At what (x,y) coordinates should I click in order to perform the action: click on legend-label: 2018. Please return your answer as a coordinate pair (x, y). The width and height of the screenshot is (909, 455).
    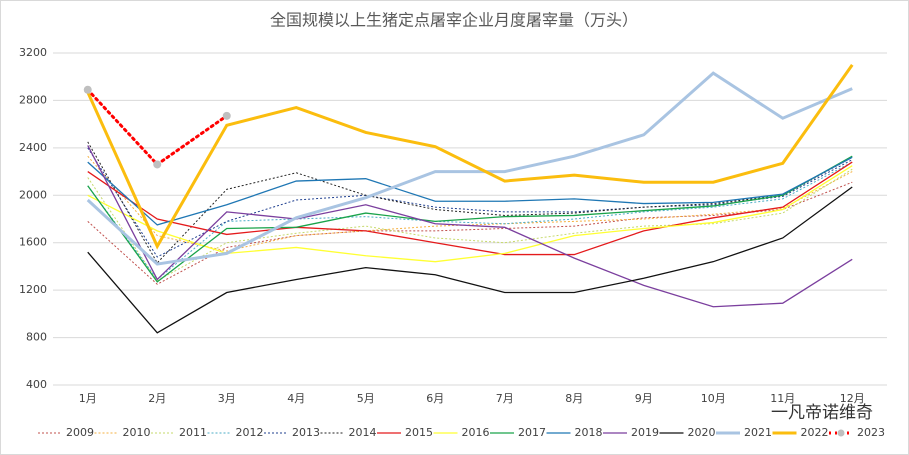
    Looking at the image, I should click on (589, 432).